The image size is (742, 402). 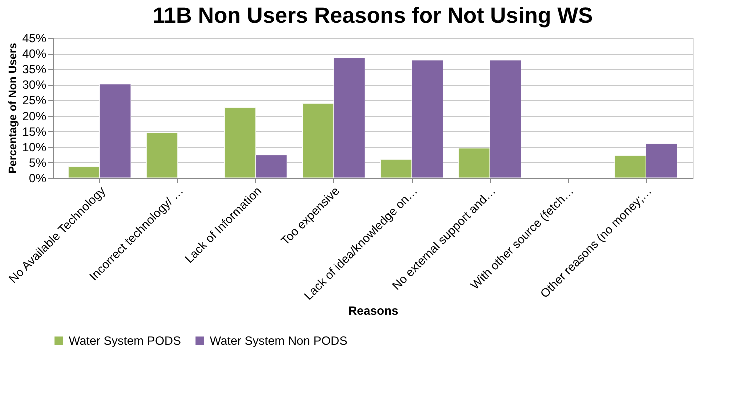 I want to click on y-tick-label: 25%, so click(x=34, y=101).